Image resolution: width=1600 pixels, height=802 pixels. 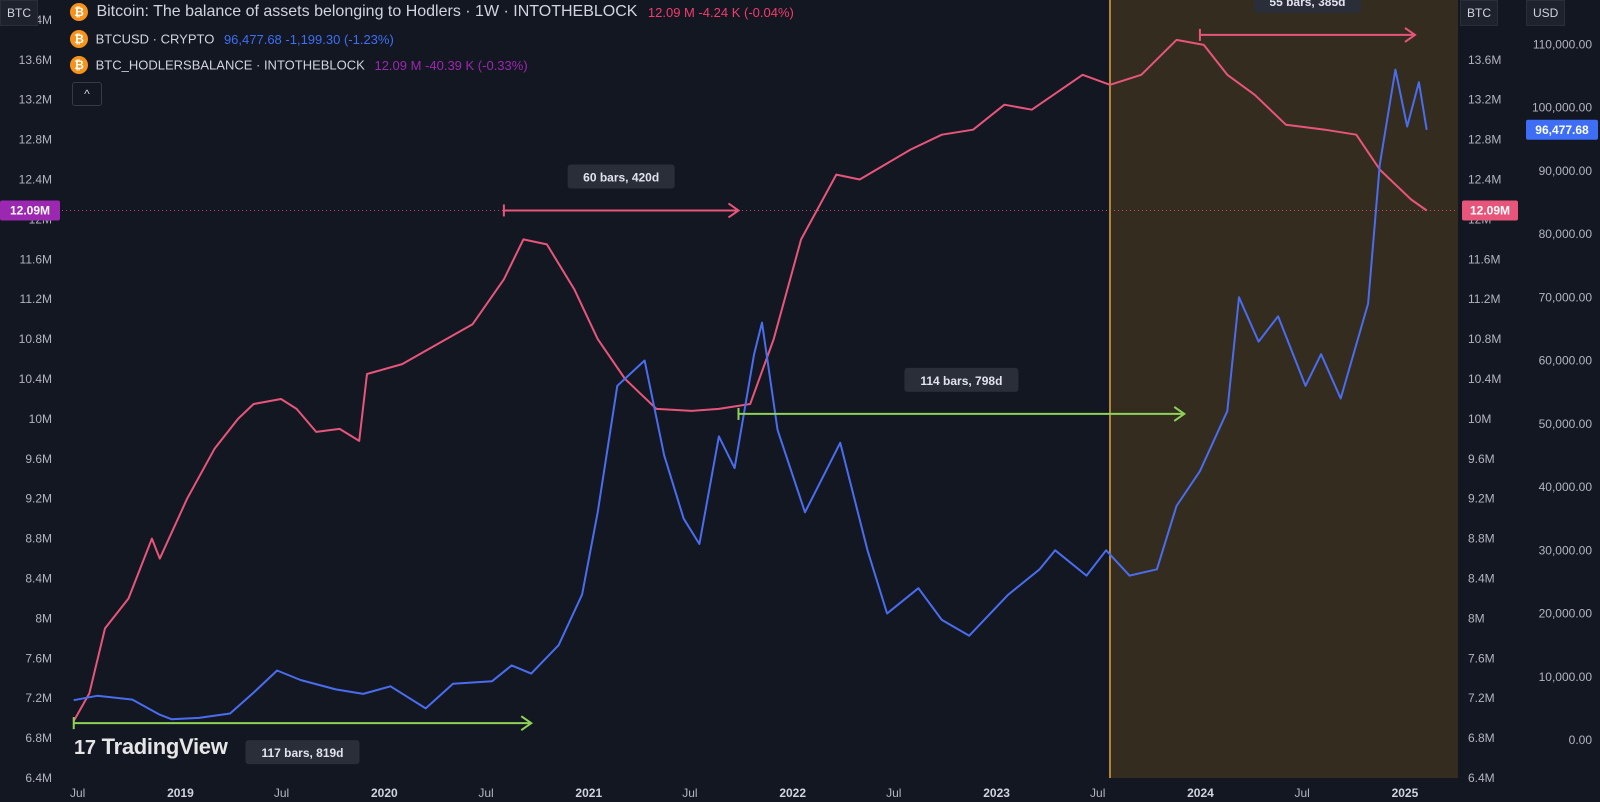 I want to click on right-axis-usd-tick-label: 60,000.00, so click(x=1566, y=361).